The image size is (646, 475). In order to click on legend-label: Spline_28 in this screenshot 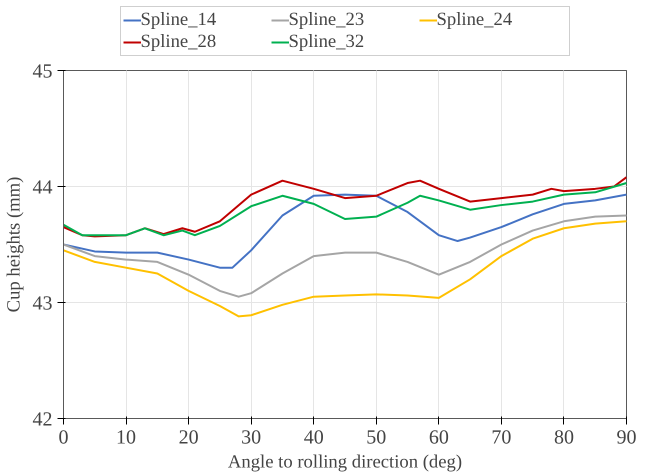, I will do `click(179, 42)`.